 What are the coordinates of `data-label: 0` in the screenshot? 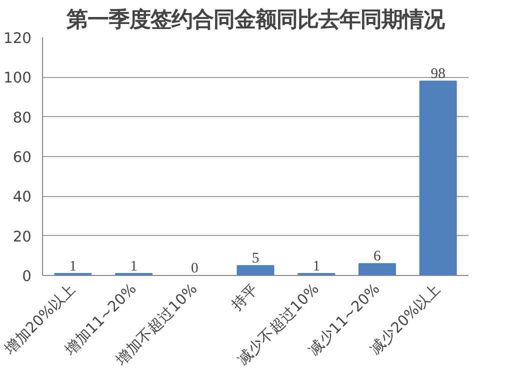 It's located at (194, 268).